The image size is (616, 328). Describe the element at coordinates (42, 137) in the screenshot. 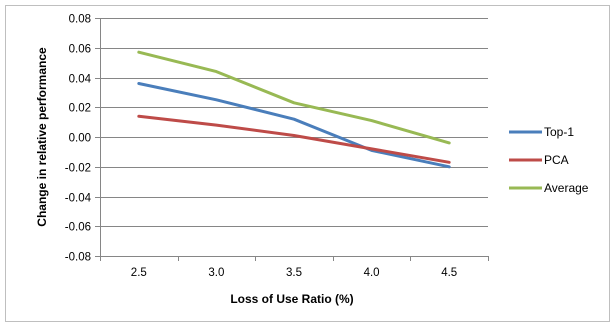

I see `y-axis-title: Change in relative performance` at that location.